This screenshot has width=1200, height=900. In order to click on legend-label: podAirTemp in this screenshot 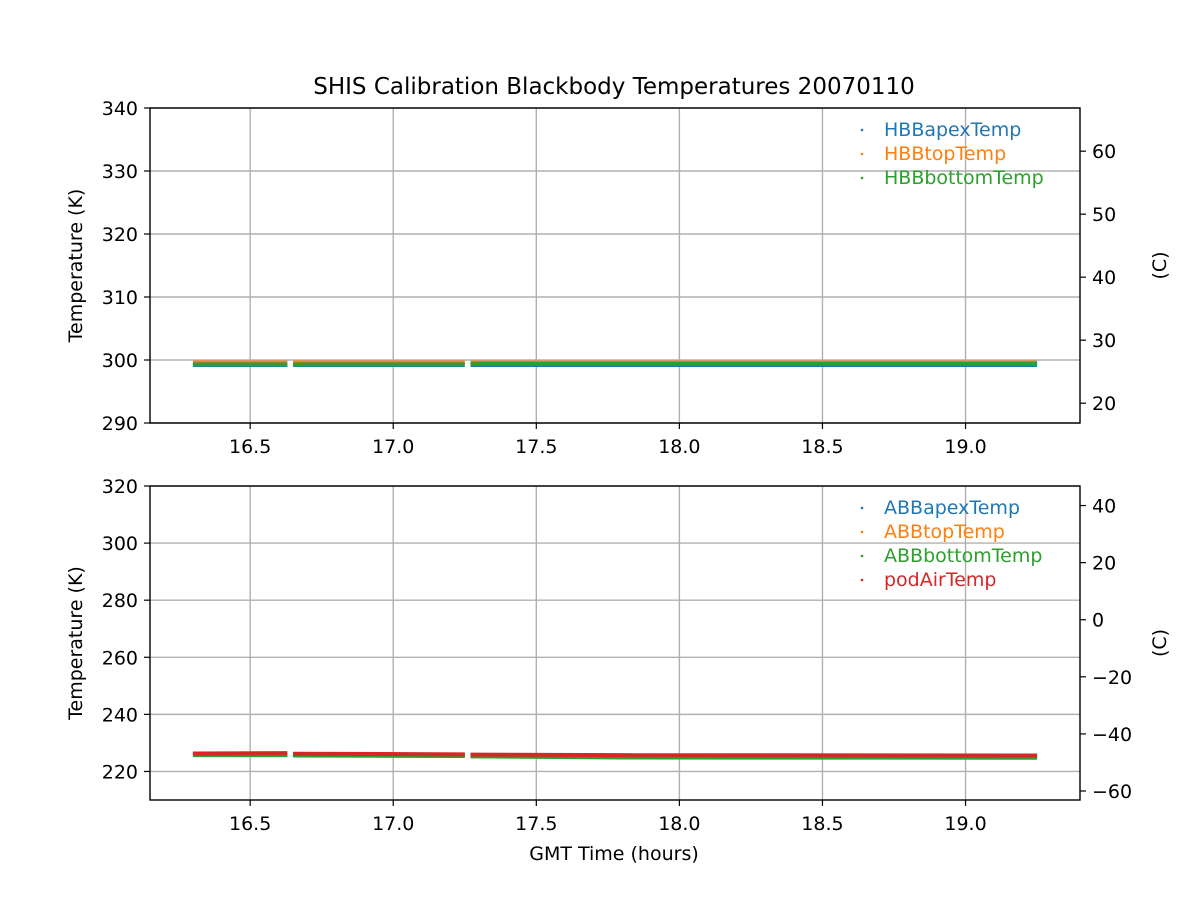, I will do `click(940, 580)`.